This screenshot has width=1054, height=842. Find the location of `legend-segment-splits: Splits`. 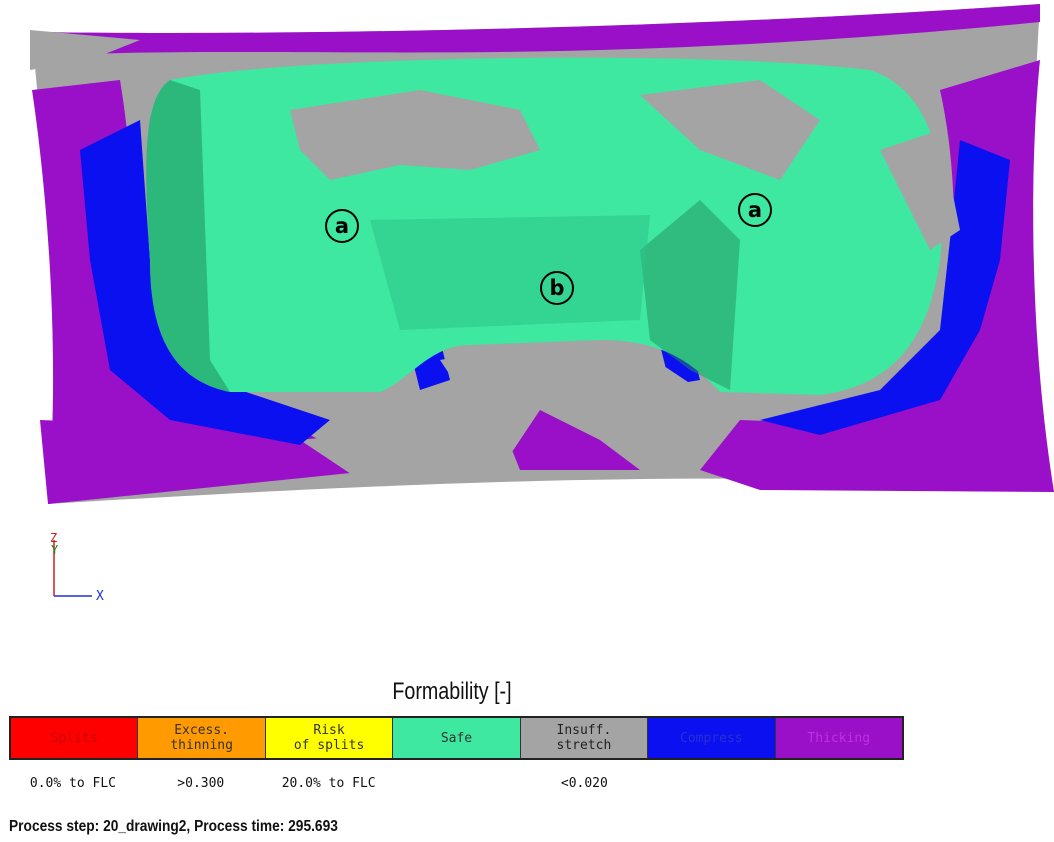

legend-segment-splits: Splits is located at coordinates (75, 738).